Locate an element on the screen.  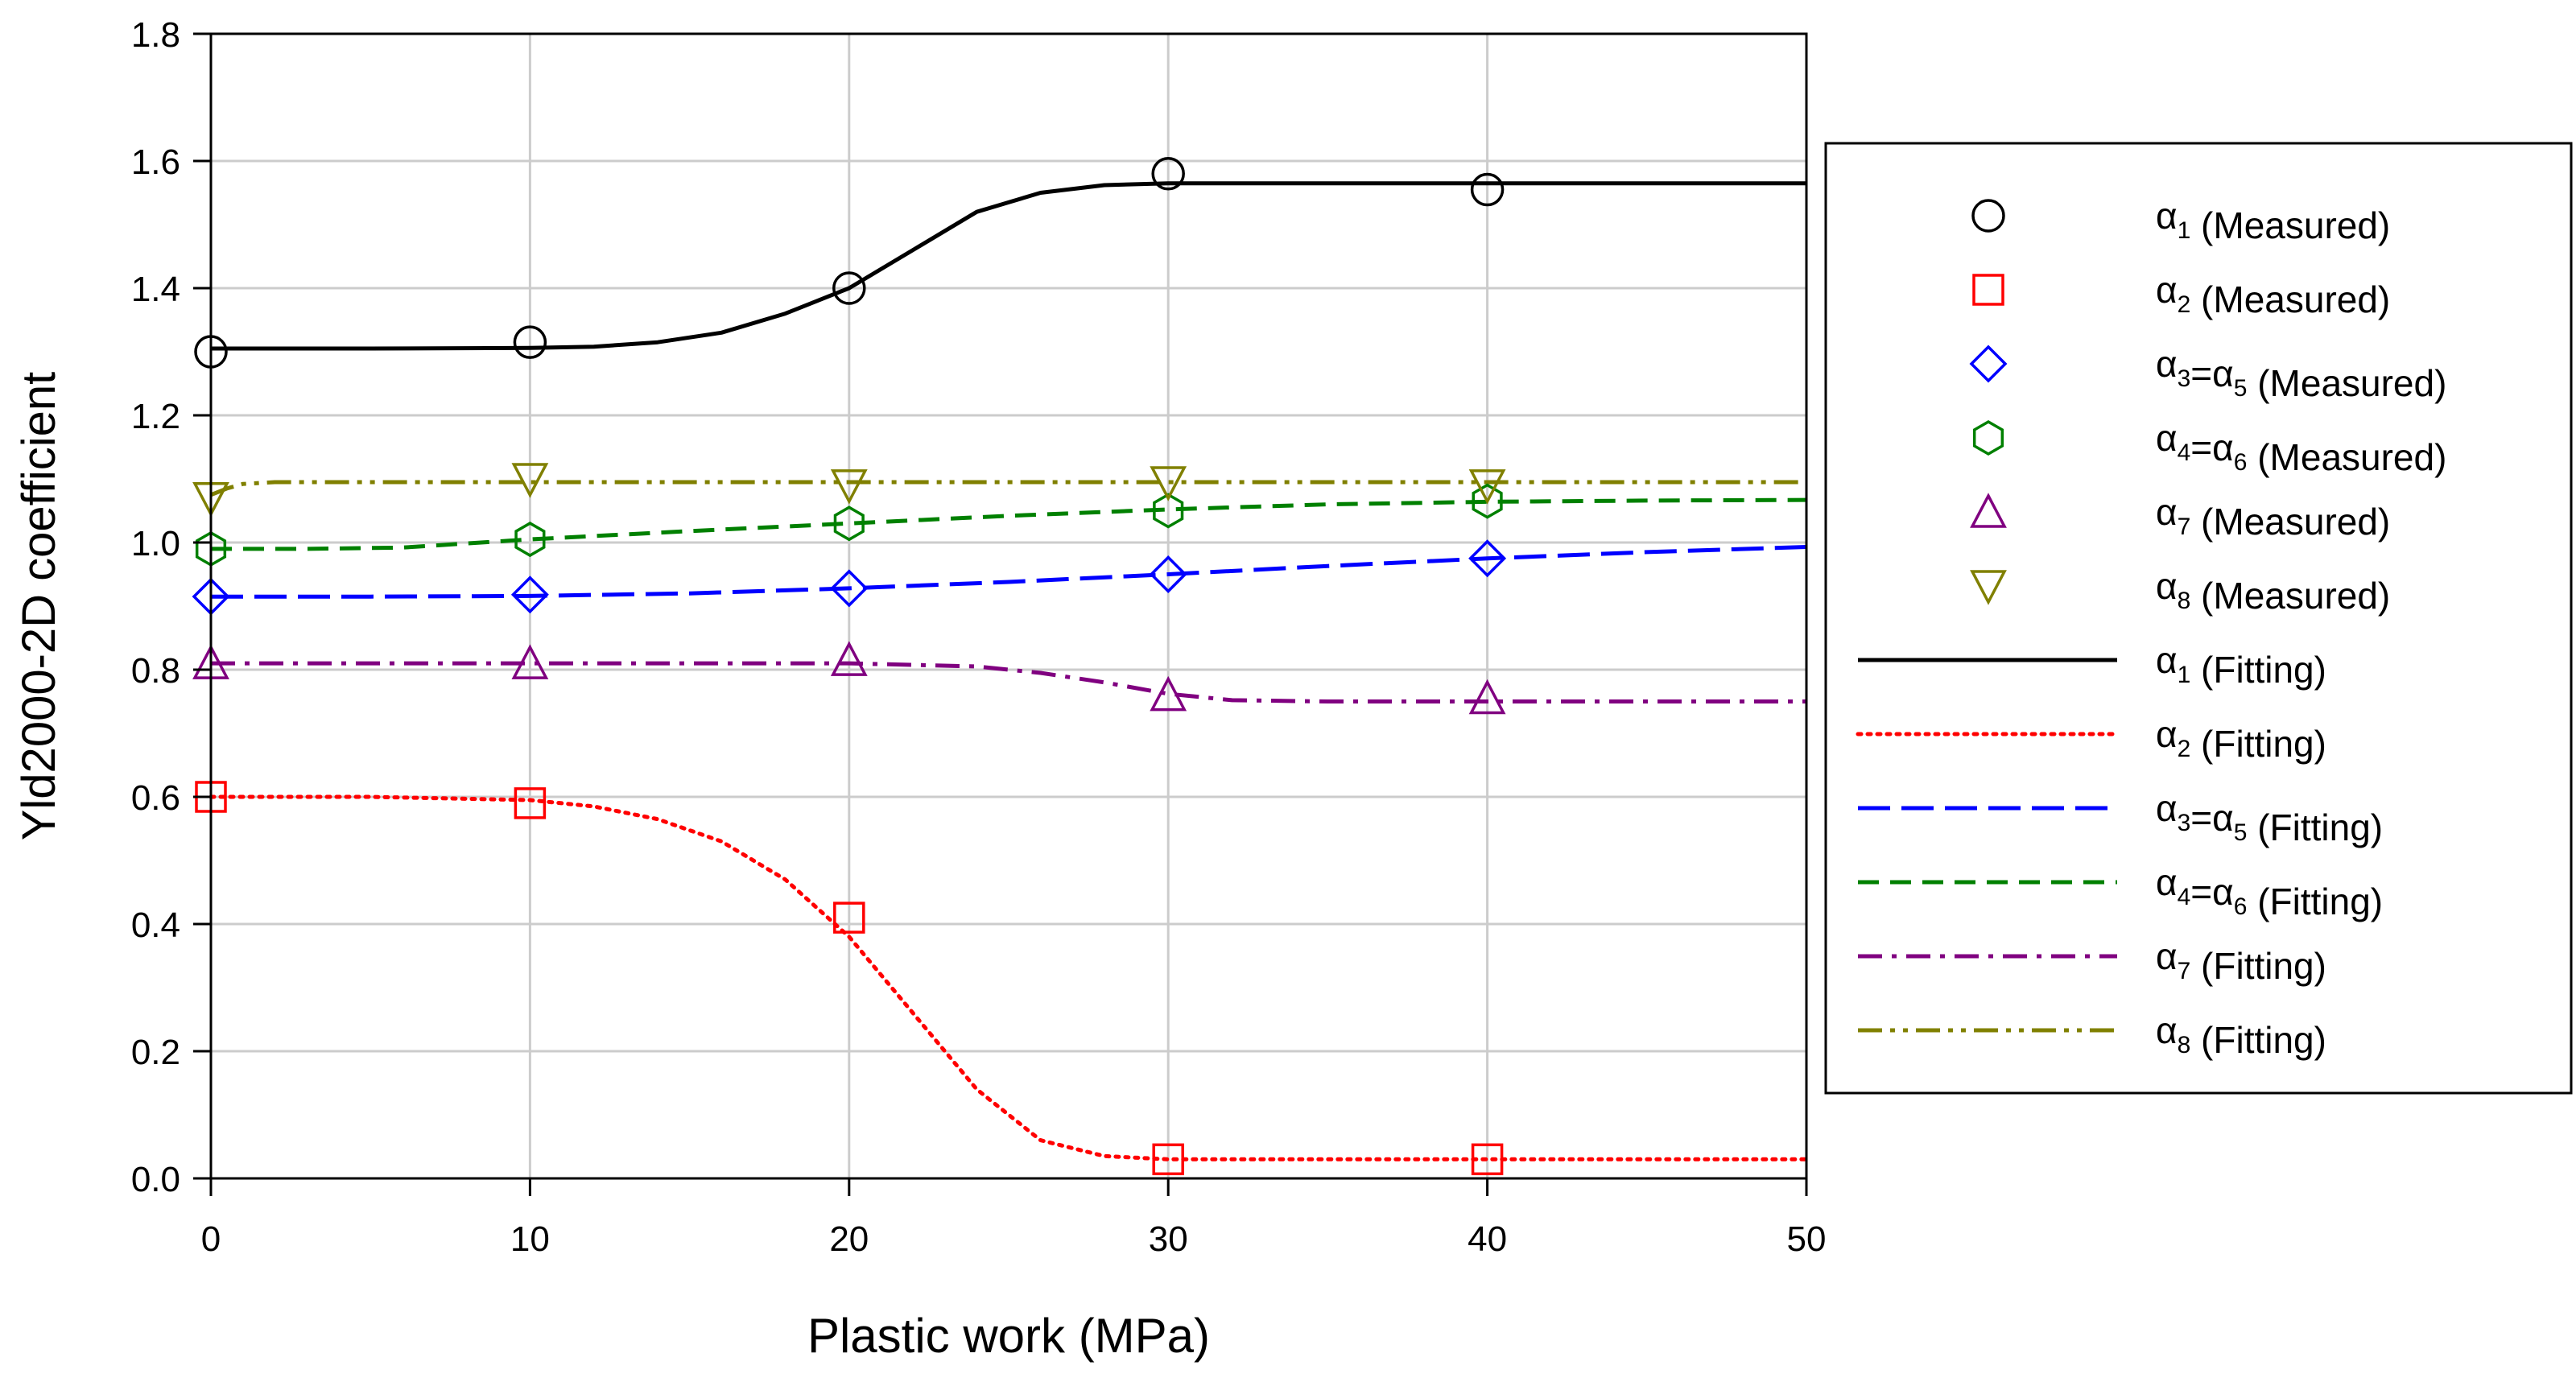
legend-label-fitting-3: α3=α5 (Fitting) is located at coordinates (2269, 817).